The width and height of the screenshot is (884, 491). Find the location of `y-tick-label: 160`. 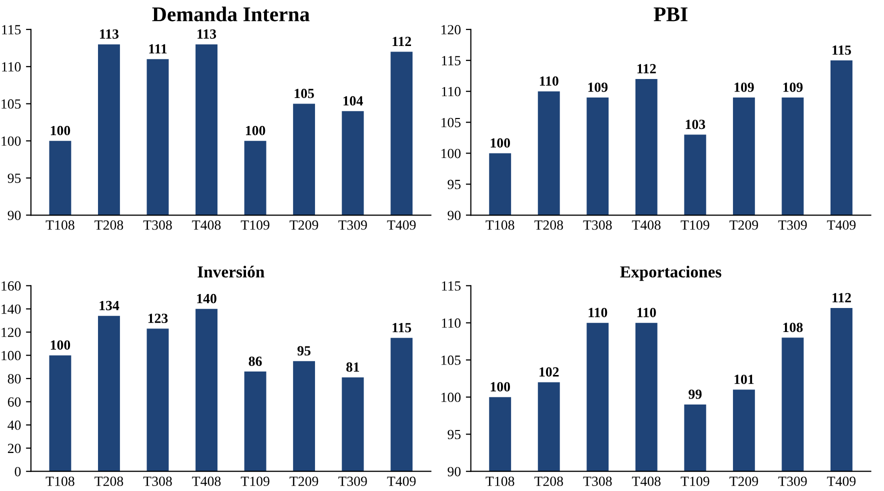

y-tick-label: 160 is located at coordinates (11, 286).